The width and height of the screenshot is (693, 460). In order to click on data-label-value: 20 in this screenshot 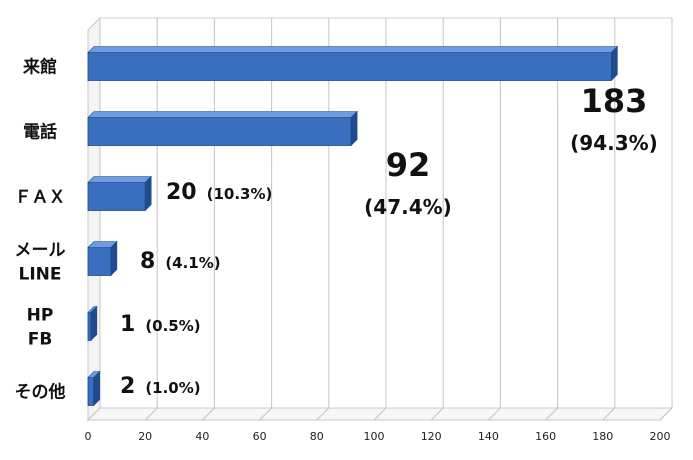, I will do `click(181, 192)`.